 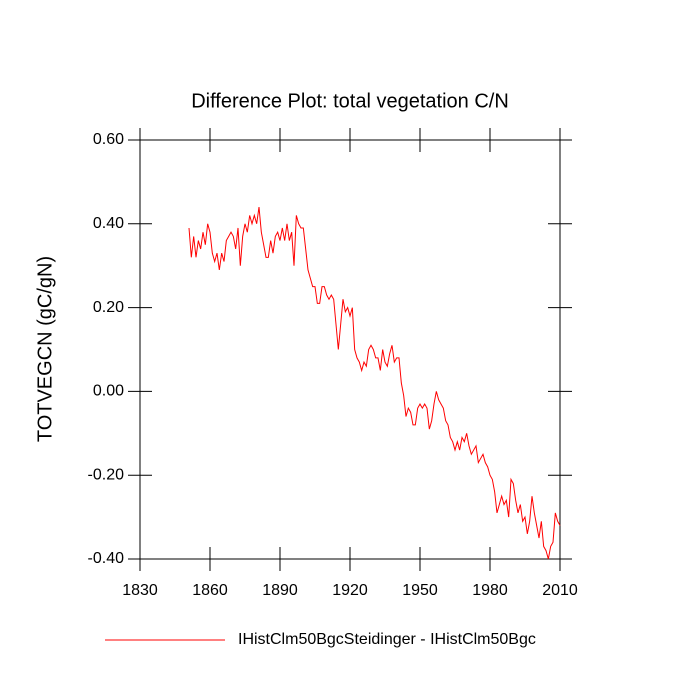 What do you see at coordinates (280, 590) in the screenshot?
I see `x-tick-label: 1890` at bounding box center [280, 590].